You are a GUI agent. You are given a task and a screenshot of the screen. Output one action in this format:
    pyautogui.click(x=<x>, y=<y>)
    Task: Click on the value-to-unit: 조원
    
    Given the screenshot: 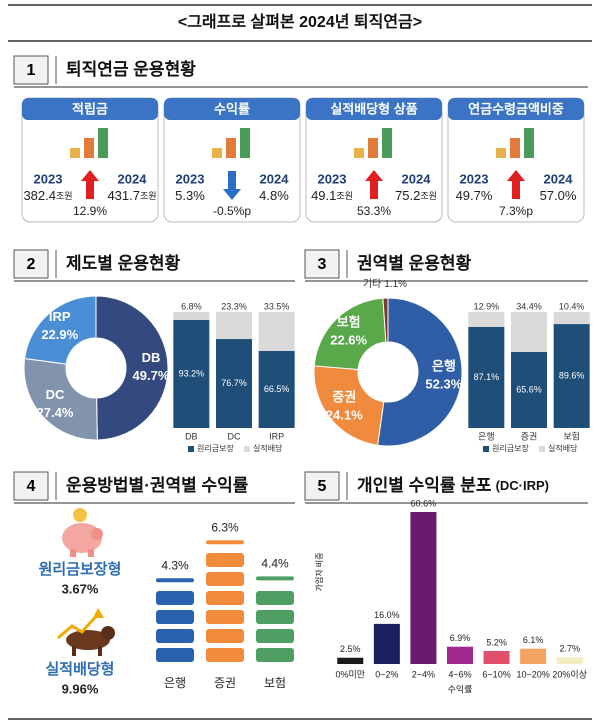 What is the action you would take?
    pyautogui.click(x=428, y=196)
    